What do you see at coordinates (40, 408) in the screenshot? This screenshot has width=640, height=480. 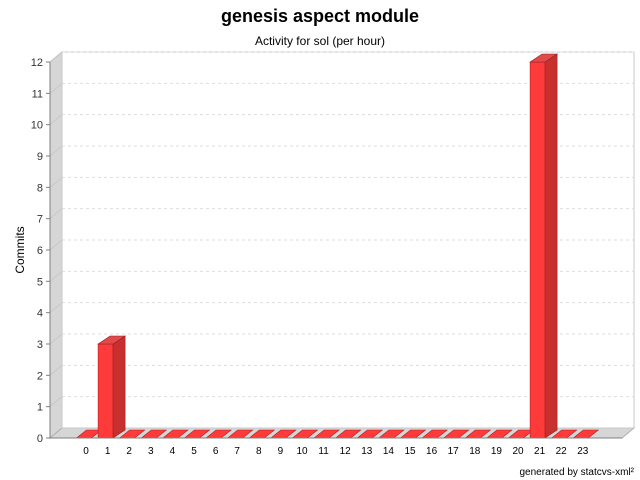 I see `y-tick-label: 1` at bounding box center [40, 408].